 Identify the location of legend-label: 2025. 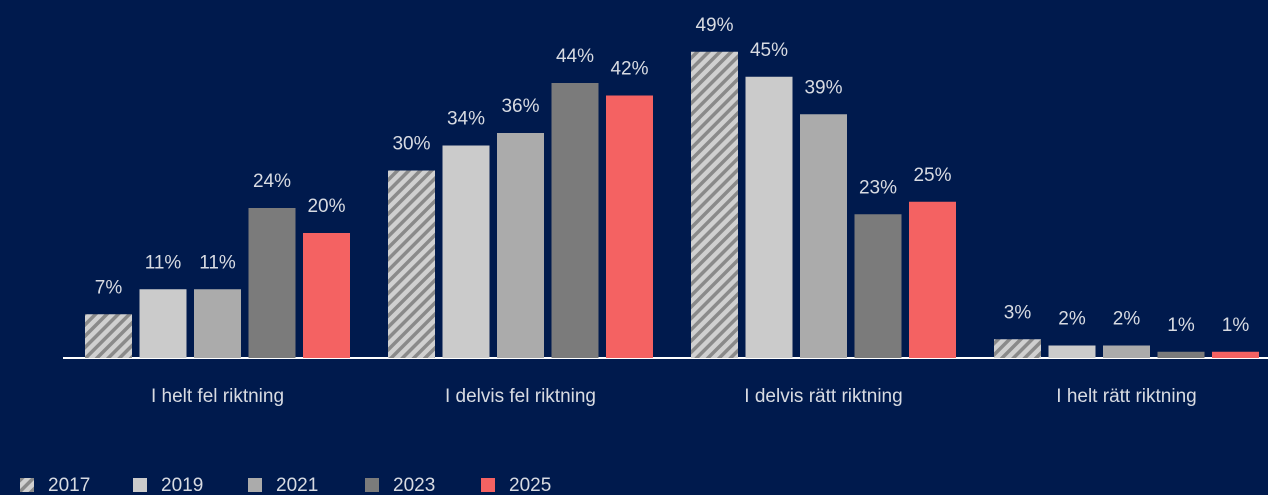
(530, 485).